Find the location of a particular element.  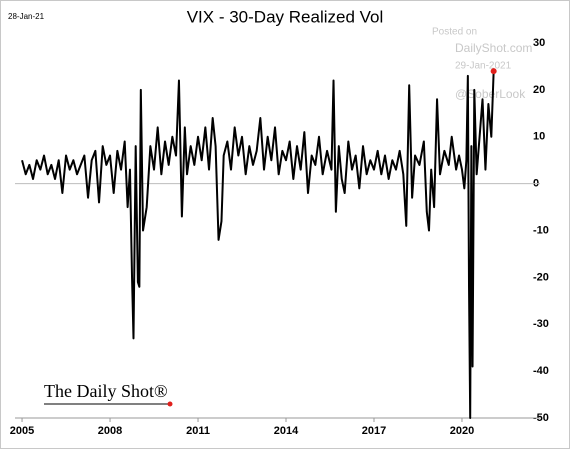

y-tick-label: 30 is located at coordinates (539, 43).